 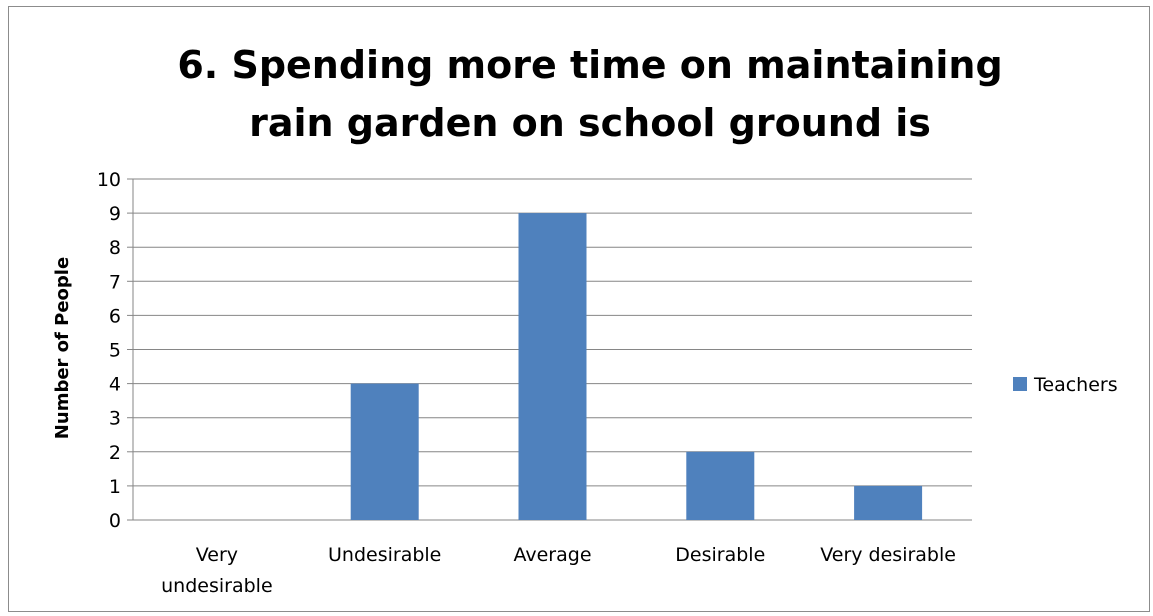 What do you see at coordinates (115, 453) in the screenshot?
I see `y-tick-label: 2` at bounding box center [115, 453].